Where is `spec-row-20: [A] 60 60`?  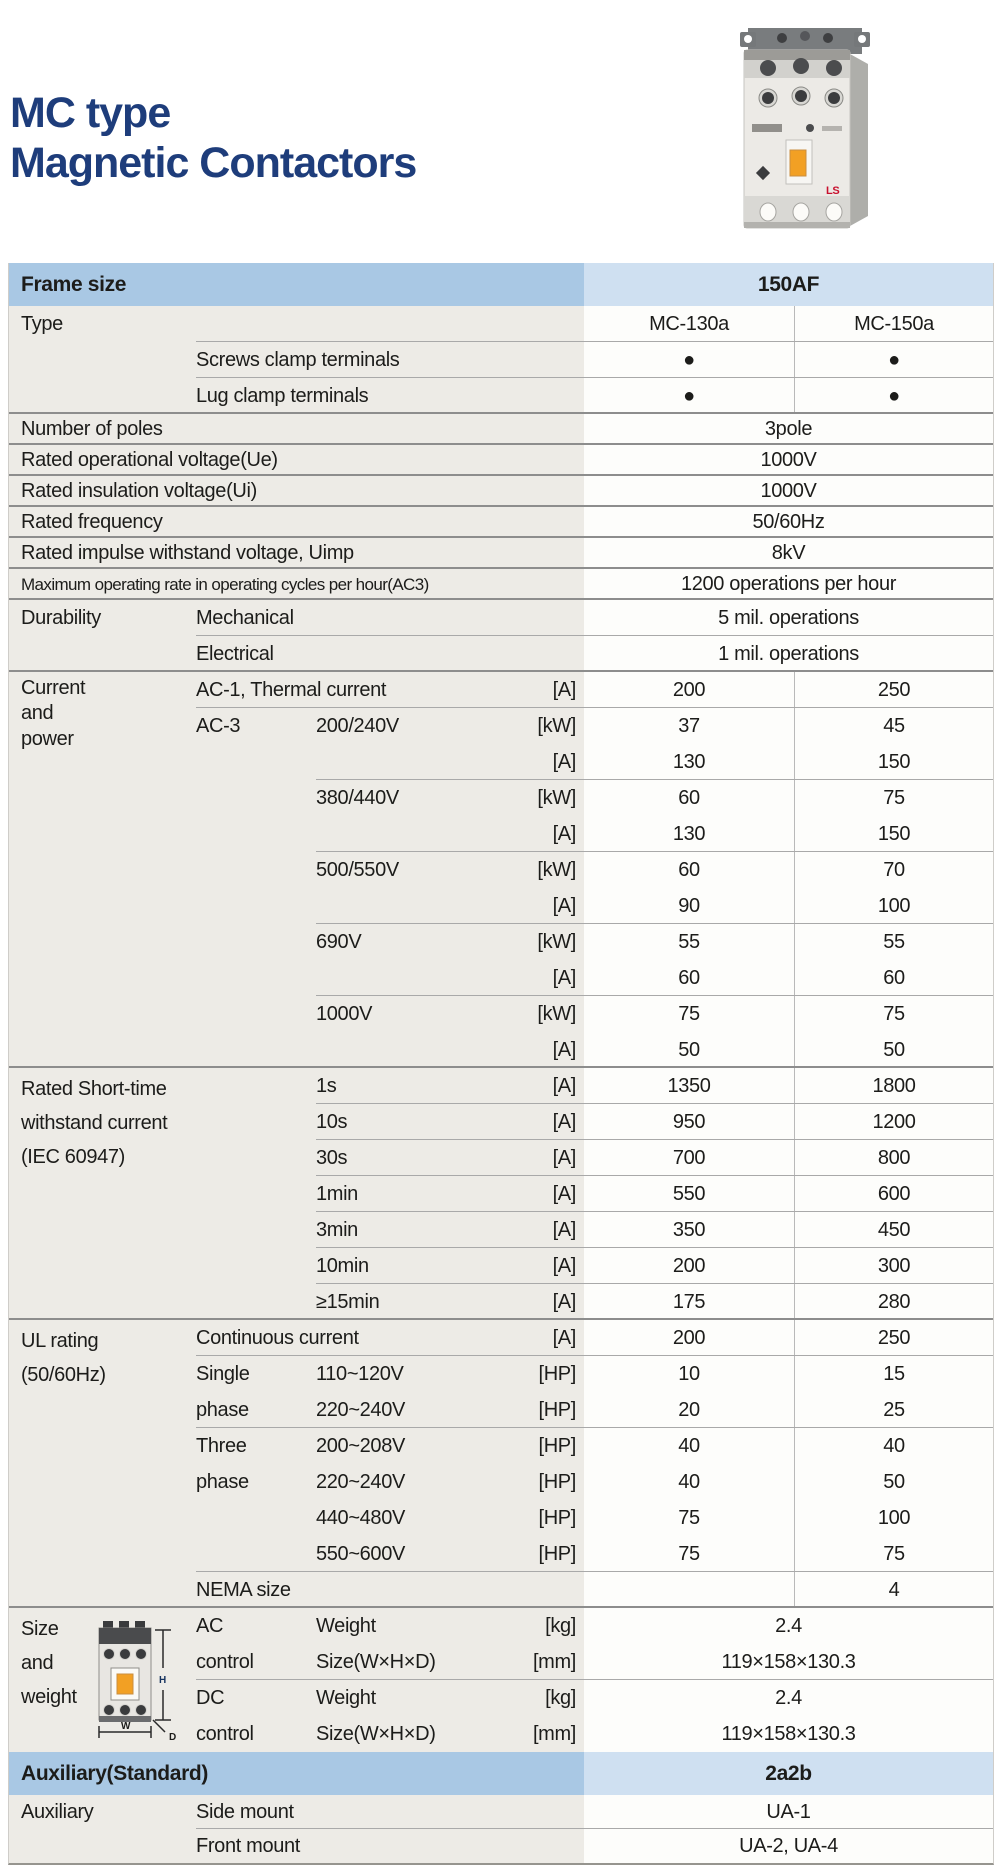 spec-row-20: [A] 60 60 is located at coordinates (501, 978).